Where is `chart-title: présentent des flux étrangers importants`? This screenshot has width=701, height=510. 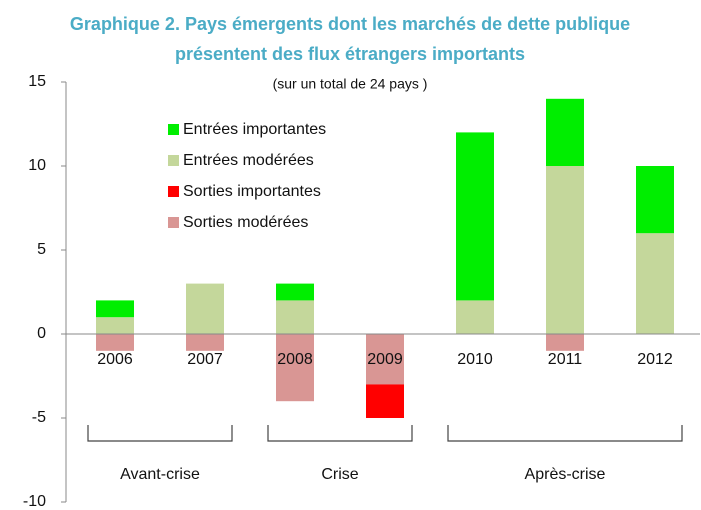 chart-title: présentent des flux étrangers importants is located at coordinates (350, 54).